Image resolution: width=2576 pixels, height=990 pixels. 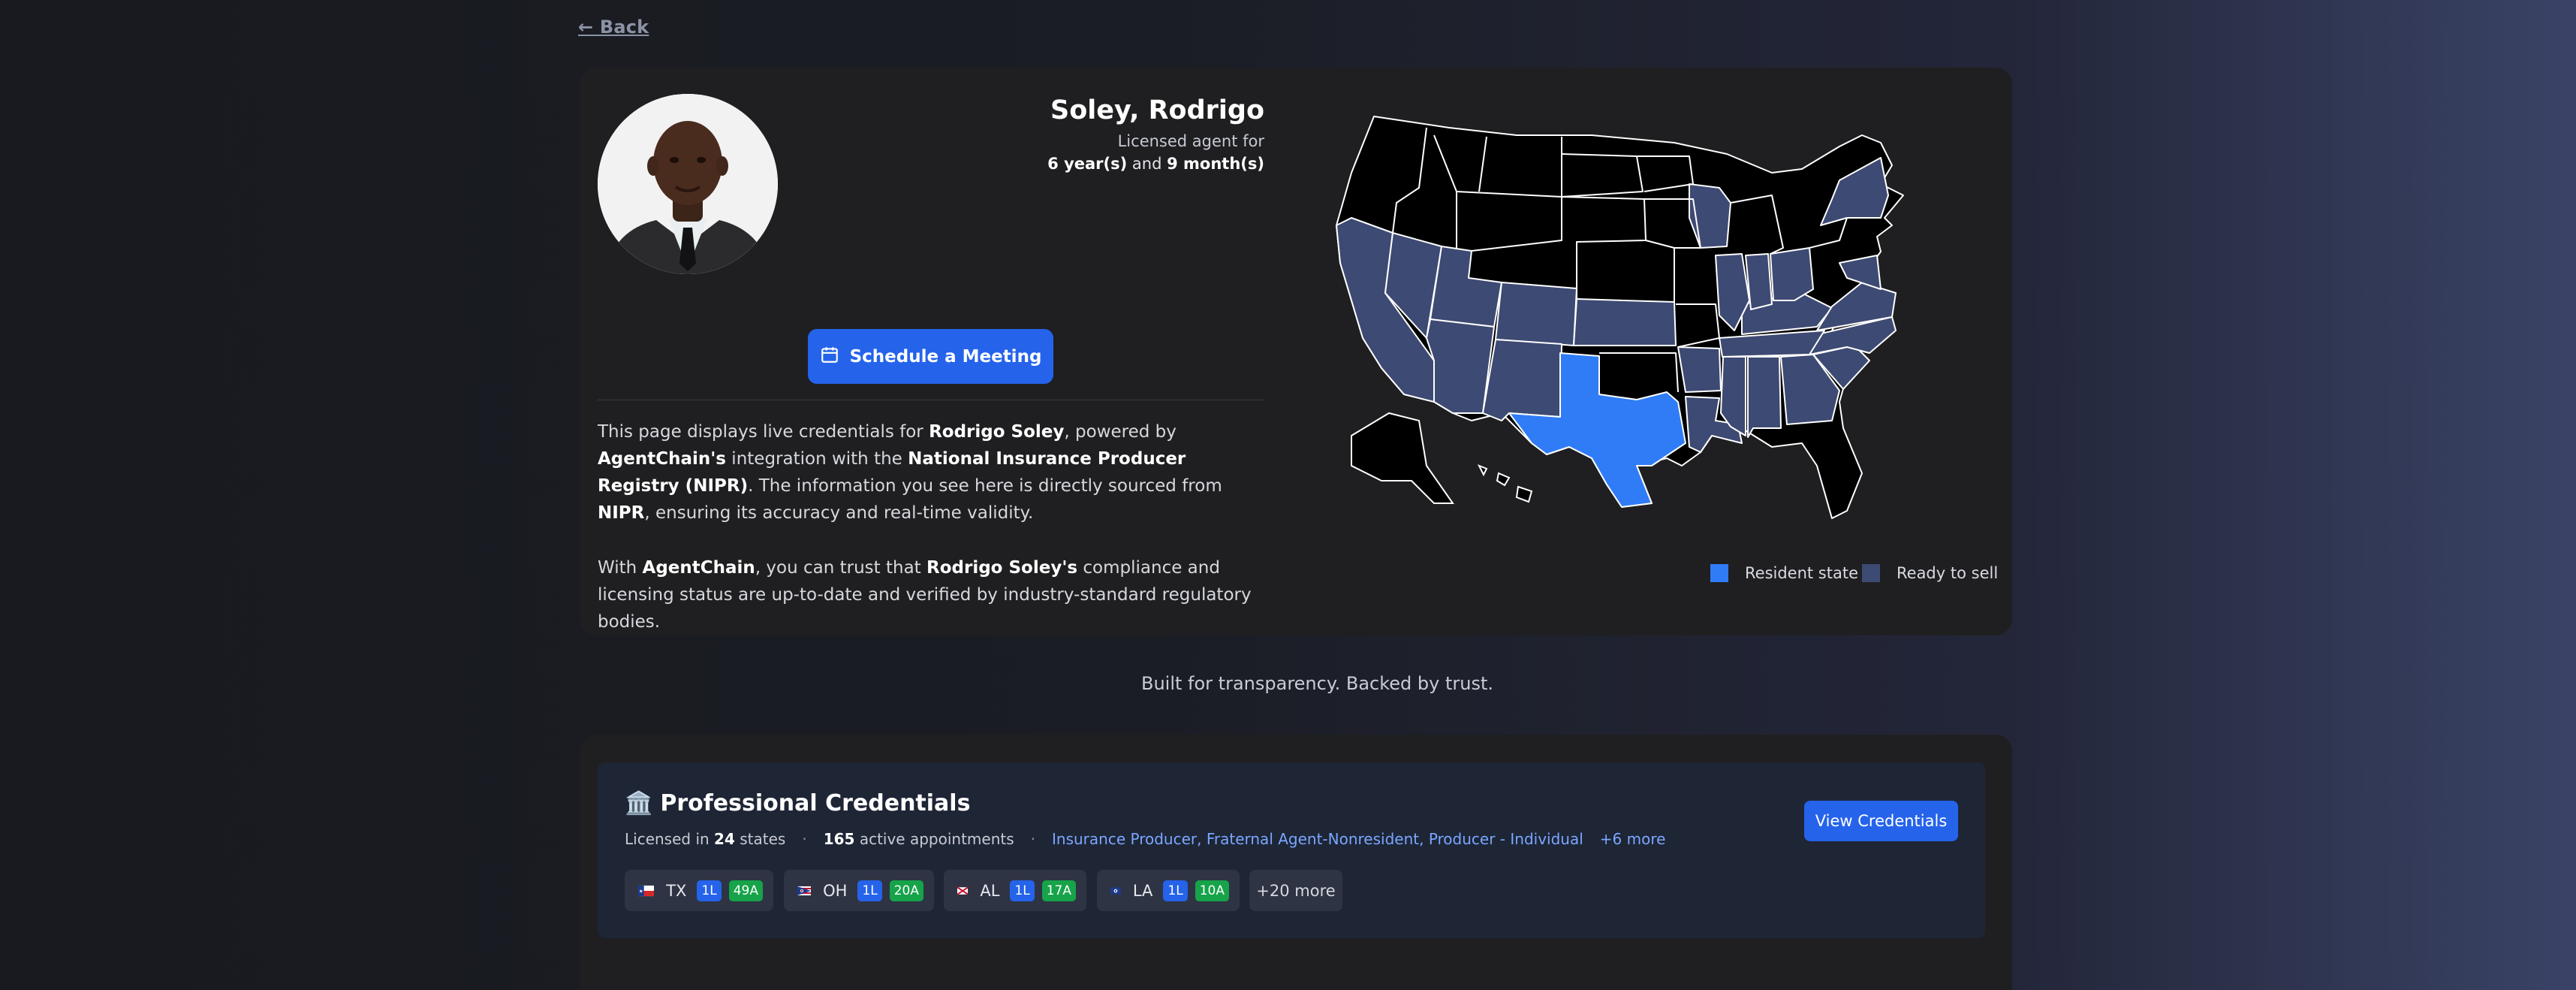 I want to click on p1-text-1: This page displays live credentials for, so click(x=763, y=432).